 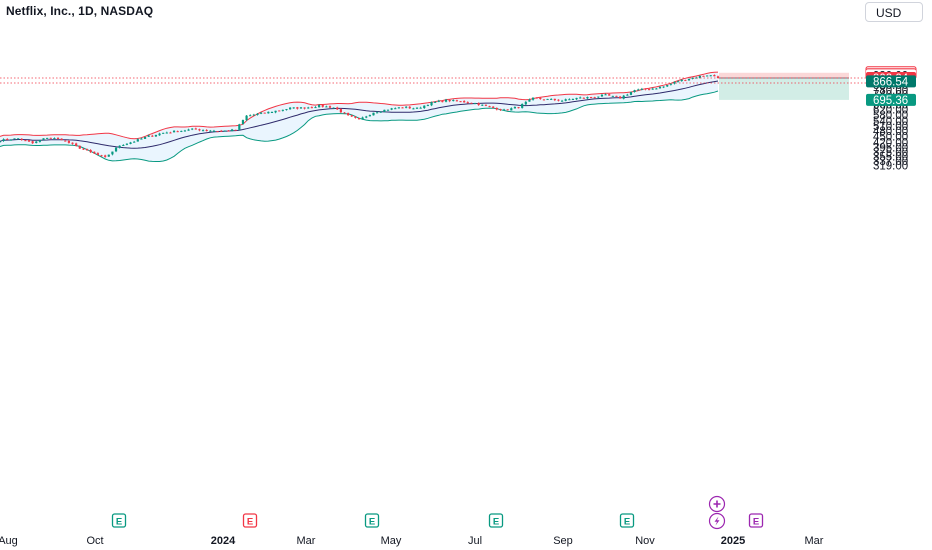 I want to click on stop-loss-zone, so click(x=784, y=75).